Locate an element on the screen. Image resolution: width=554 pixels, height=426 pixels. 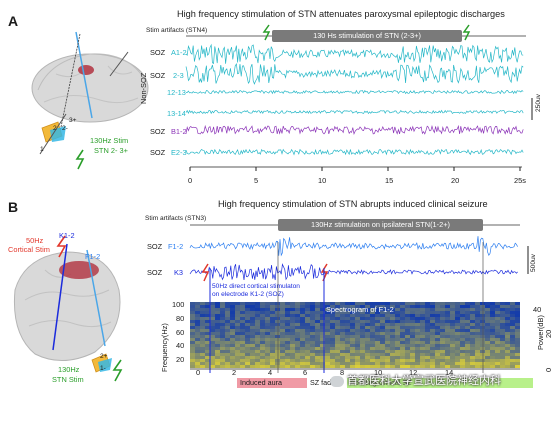
channel-group-a-0: SOZ is located at coordinates (158, 52).